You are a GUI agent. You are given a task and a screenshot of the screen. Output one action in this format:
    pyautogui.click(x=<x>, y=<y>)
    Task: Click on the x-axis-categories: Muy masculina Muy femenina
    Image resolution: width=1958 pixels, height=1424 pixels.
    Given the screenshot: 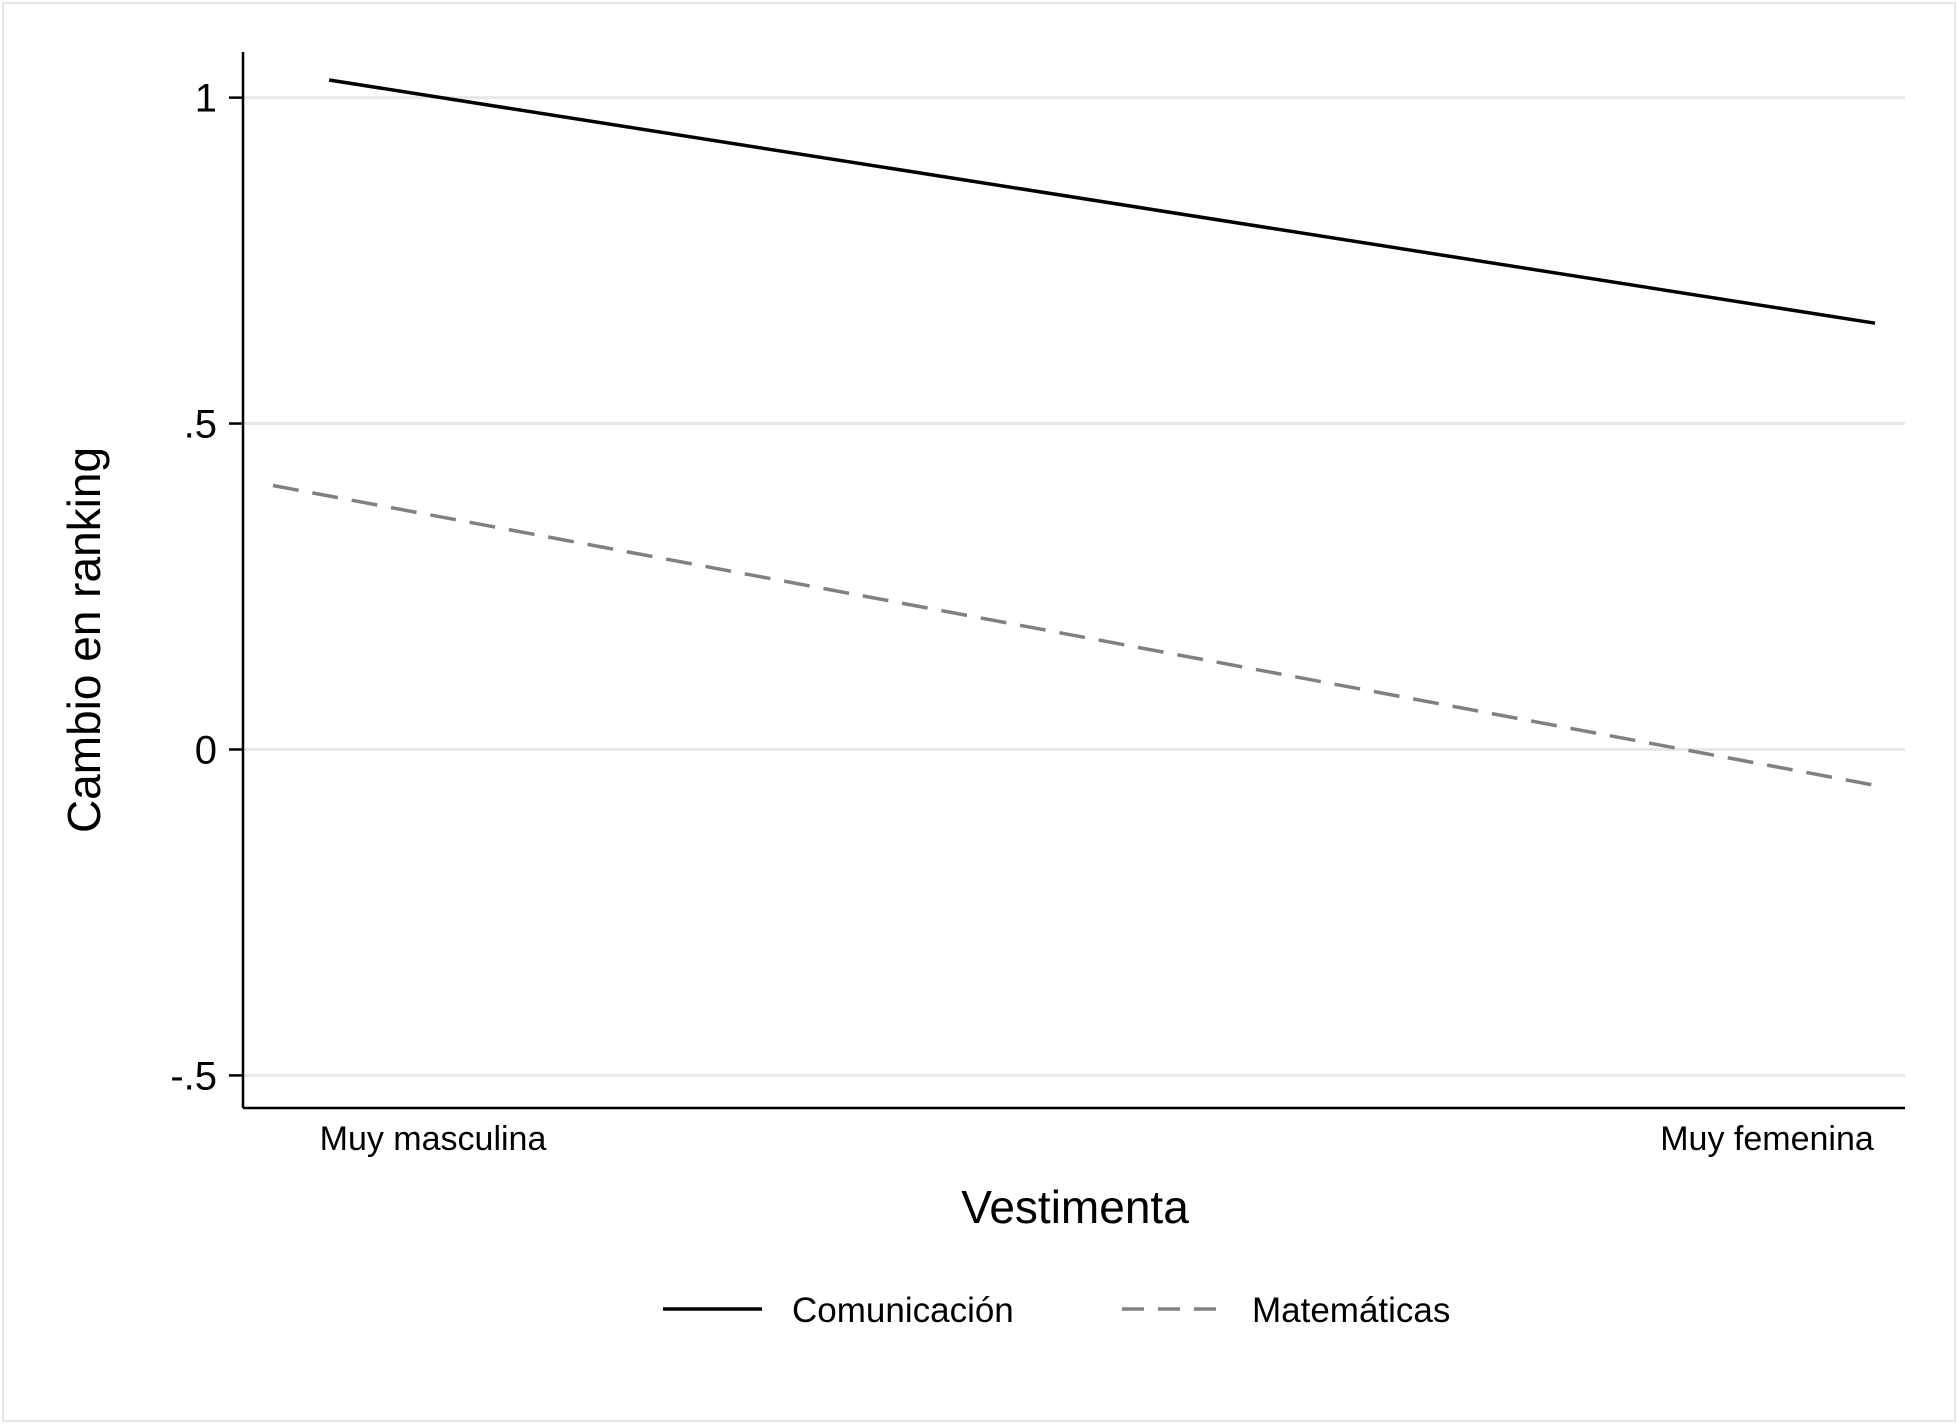 What is the action you would take?
    pyautogui.click(x=1097, y=1139)
    